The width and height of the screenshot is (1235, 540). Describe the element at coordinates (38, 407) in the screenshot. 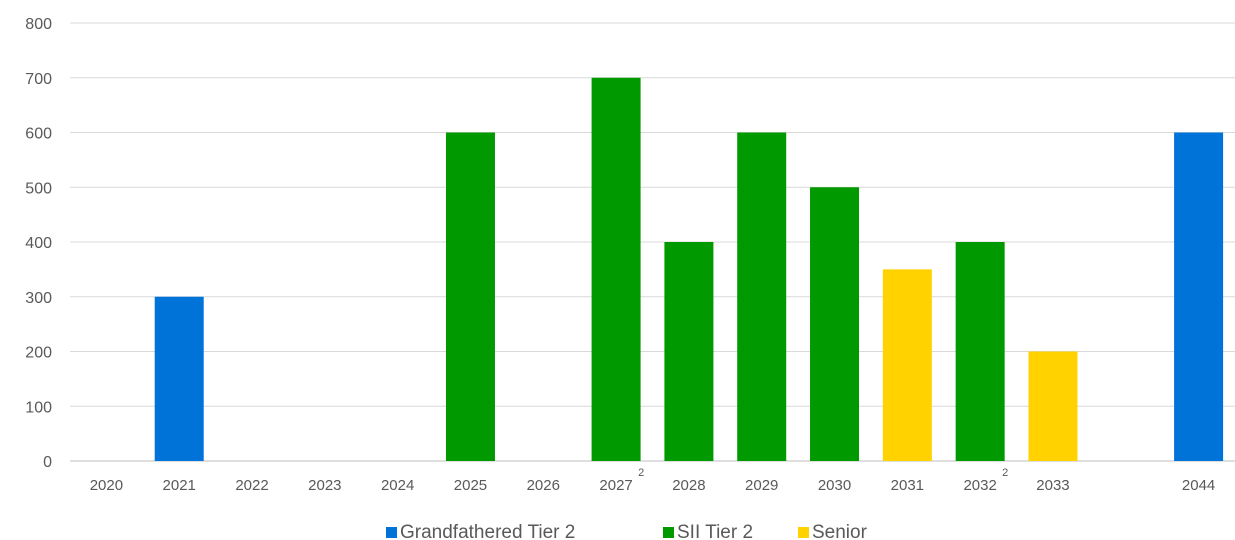

I see `y-tick-label: 100` at that location.